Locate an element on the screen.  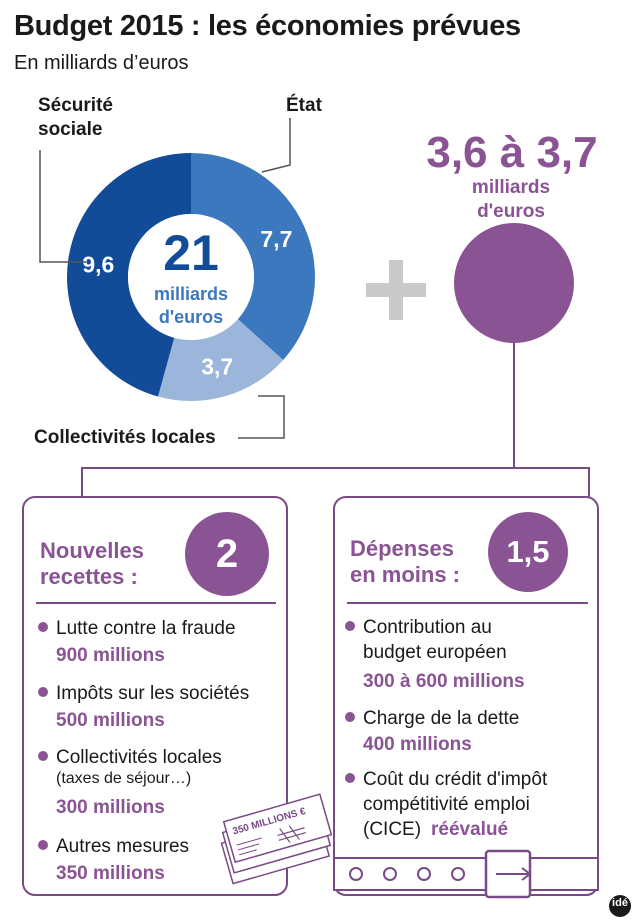
list-item-amount: 350 millions is located at coordinates (110, 873).